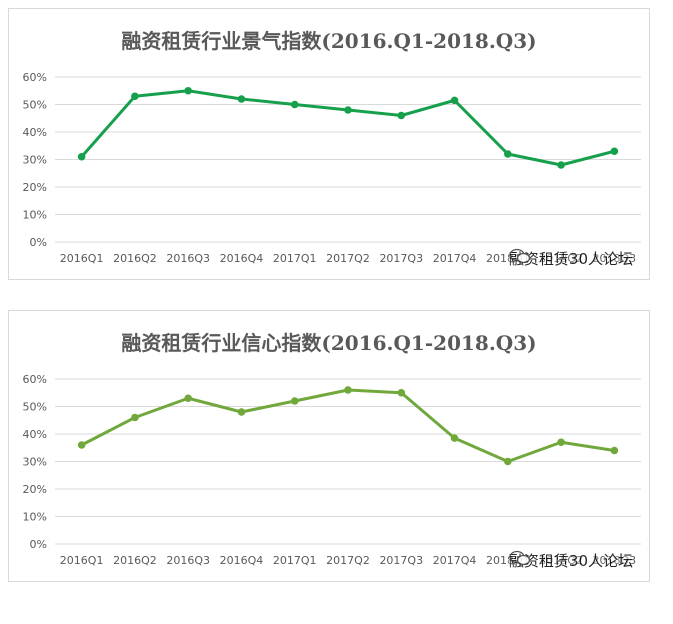 This screenshot has width=673, height=624. Describe the element at coordinates (329, 41) in the screenshot. I see `chart-title: 融资租赁行业景气指数(2016.Q1-2018.Q3)` at that location.